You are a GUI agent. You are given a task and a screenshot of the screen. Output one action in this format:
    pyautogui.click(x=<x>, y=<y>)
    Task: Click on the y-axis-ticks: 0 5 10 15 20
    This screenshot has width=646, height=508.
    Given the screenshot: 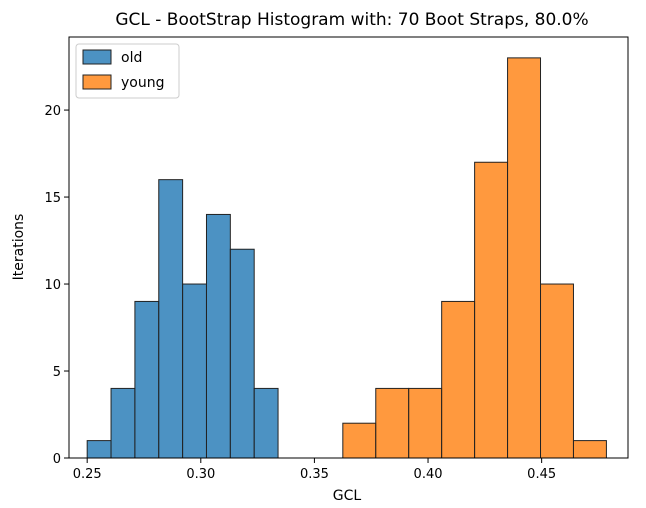 What is the action you would take?
    pyautogui.click(x=56, y=285)
    